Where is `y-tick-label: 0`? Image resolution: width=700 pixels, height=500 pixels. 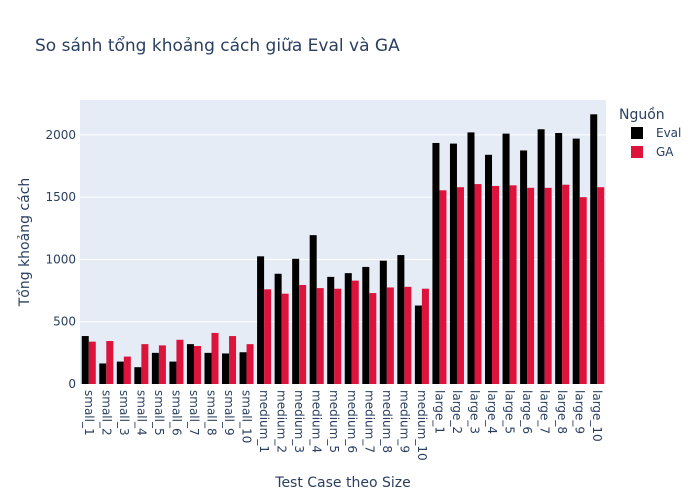
y-tick-label: 0 is located at coordinates (72, 384).